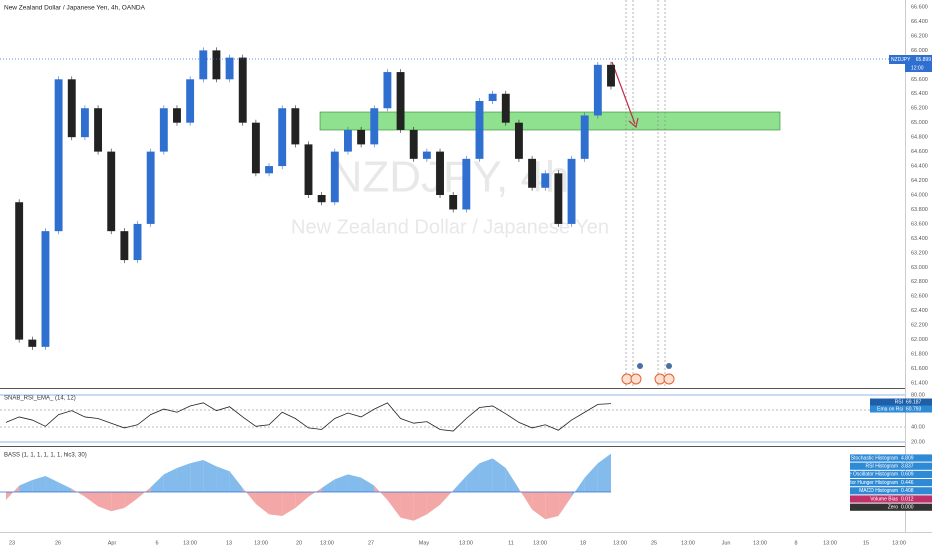  I want to click on price-tick-label: 61.400, so click(919, 383).